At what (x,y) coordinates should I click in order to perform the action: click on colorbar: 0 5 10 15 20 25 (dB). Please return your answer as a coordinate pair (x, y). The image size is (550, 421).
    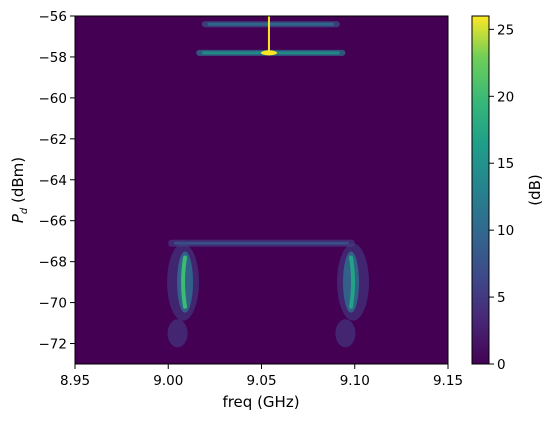
    Looking at the image, I should click on (507, 194).